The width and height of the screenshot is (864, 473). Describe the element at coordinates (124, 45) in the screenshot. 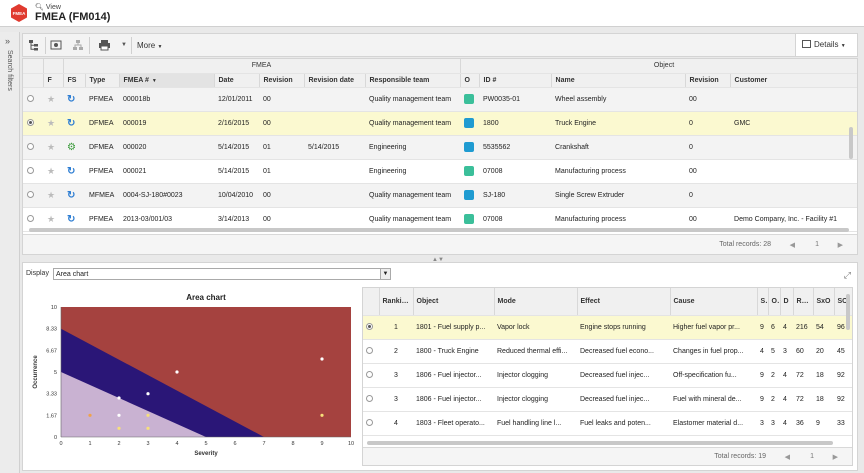

I see `print-dropdown-chevron-icon: ▼` at that location.